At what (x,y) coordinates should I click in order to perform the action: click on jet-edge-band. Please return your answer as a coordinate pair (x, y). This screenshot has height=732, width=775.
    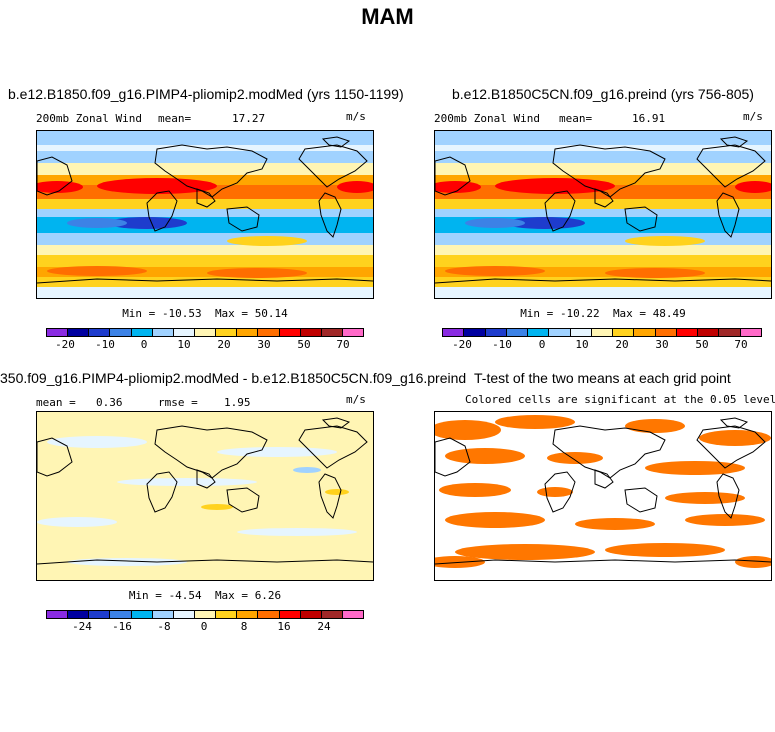
    Looking at the image, I should click on (205, 204).